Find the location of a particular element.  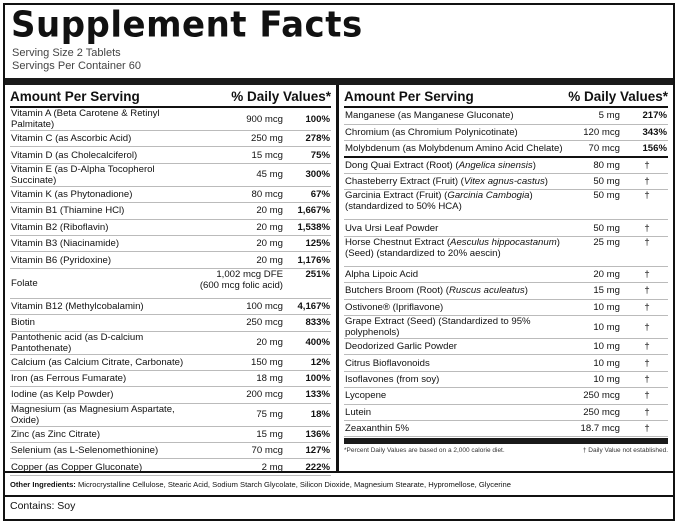

ingredient-name: Vitamin K (as Phytonadione) is located at coordinates (104, 195).